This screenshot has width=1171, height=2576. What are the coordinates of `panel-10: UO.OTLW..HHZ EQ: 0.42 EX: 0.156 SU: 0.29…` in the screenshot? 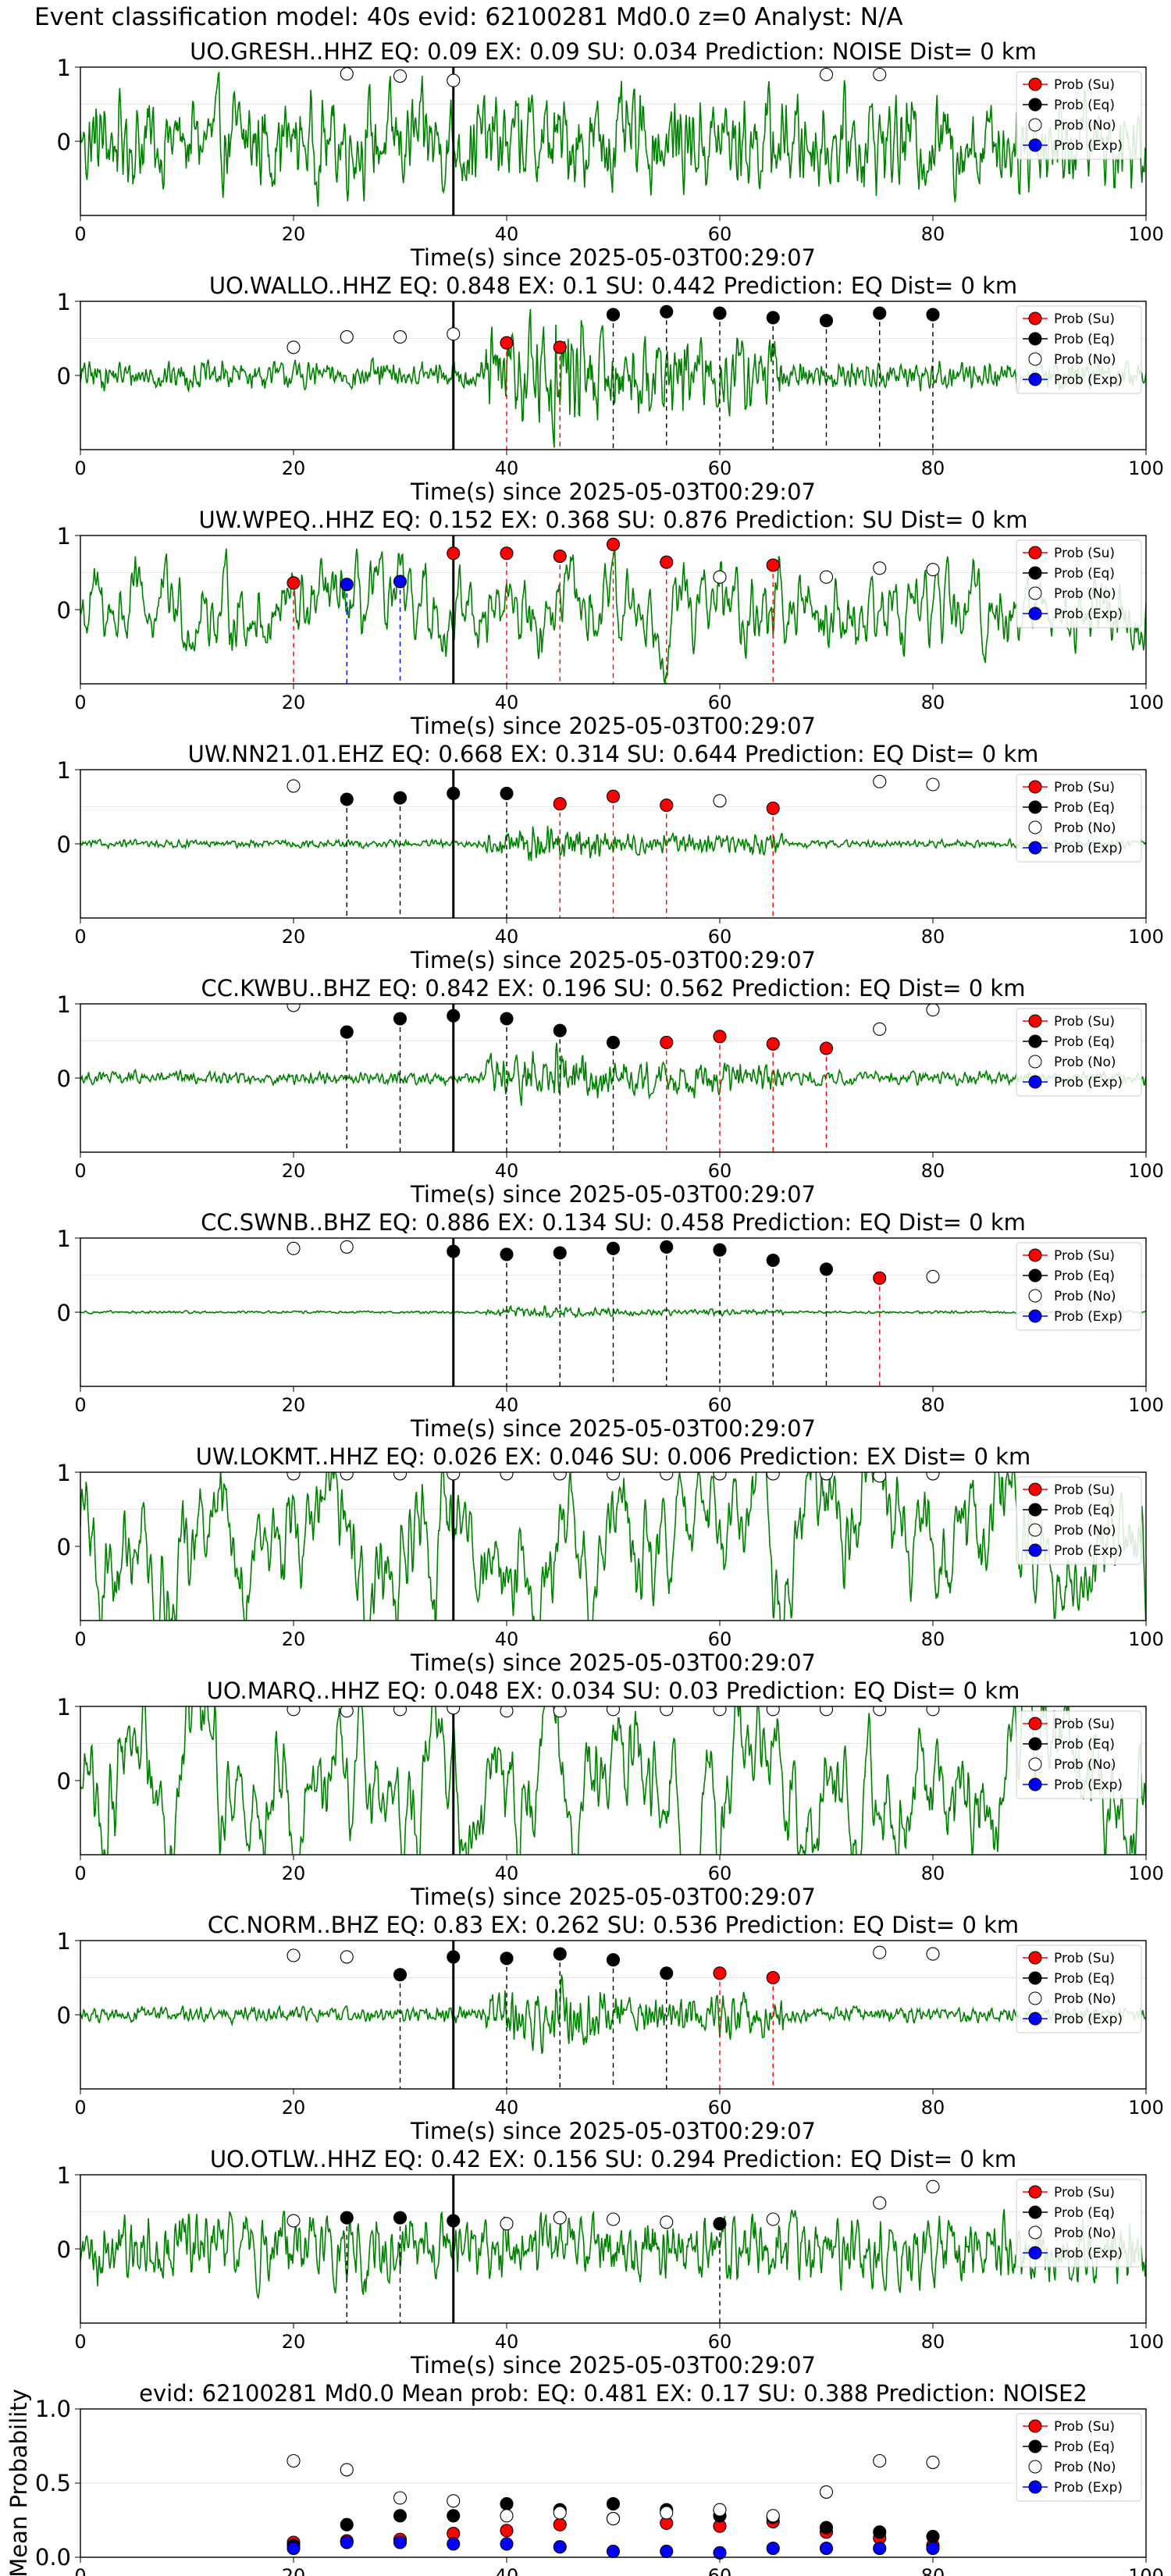 It's located at (610, 2262).